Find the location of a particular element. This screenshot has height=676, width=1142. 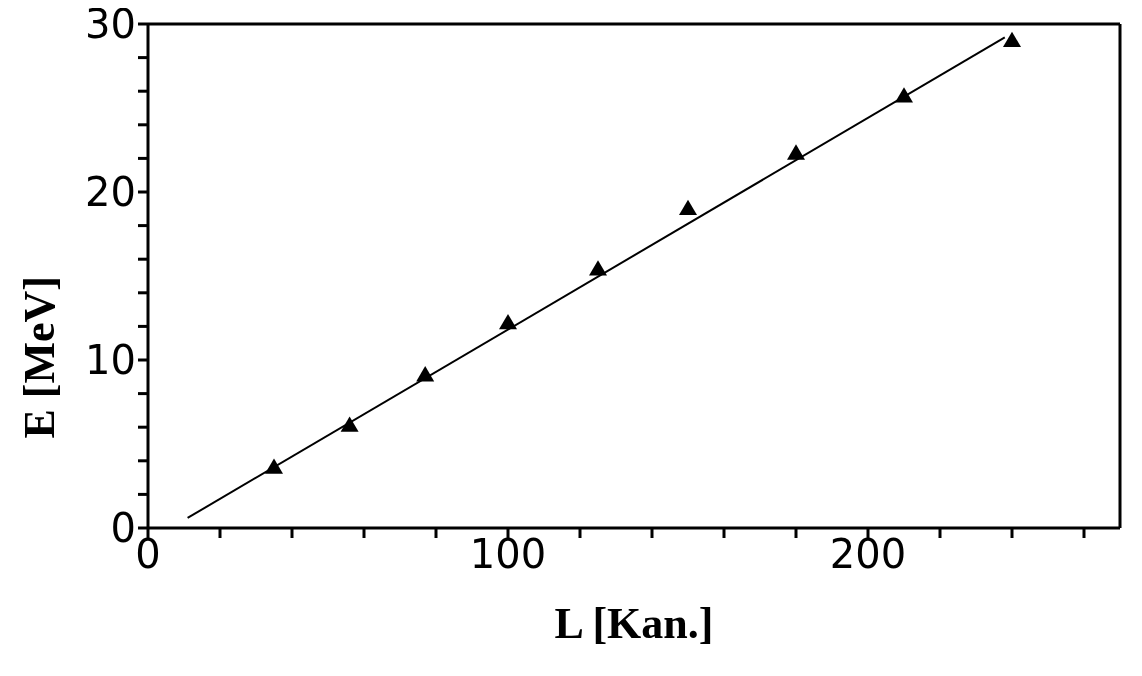

x-tick-label: 200 is located at coordinates (868, 554).